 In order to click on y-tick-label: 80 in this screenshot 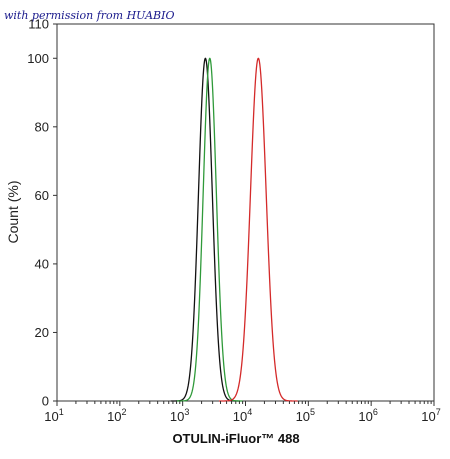, I will do `click(42, 126)`.